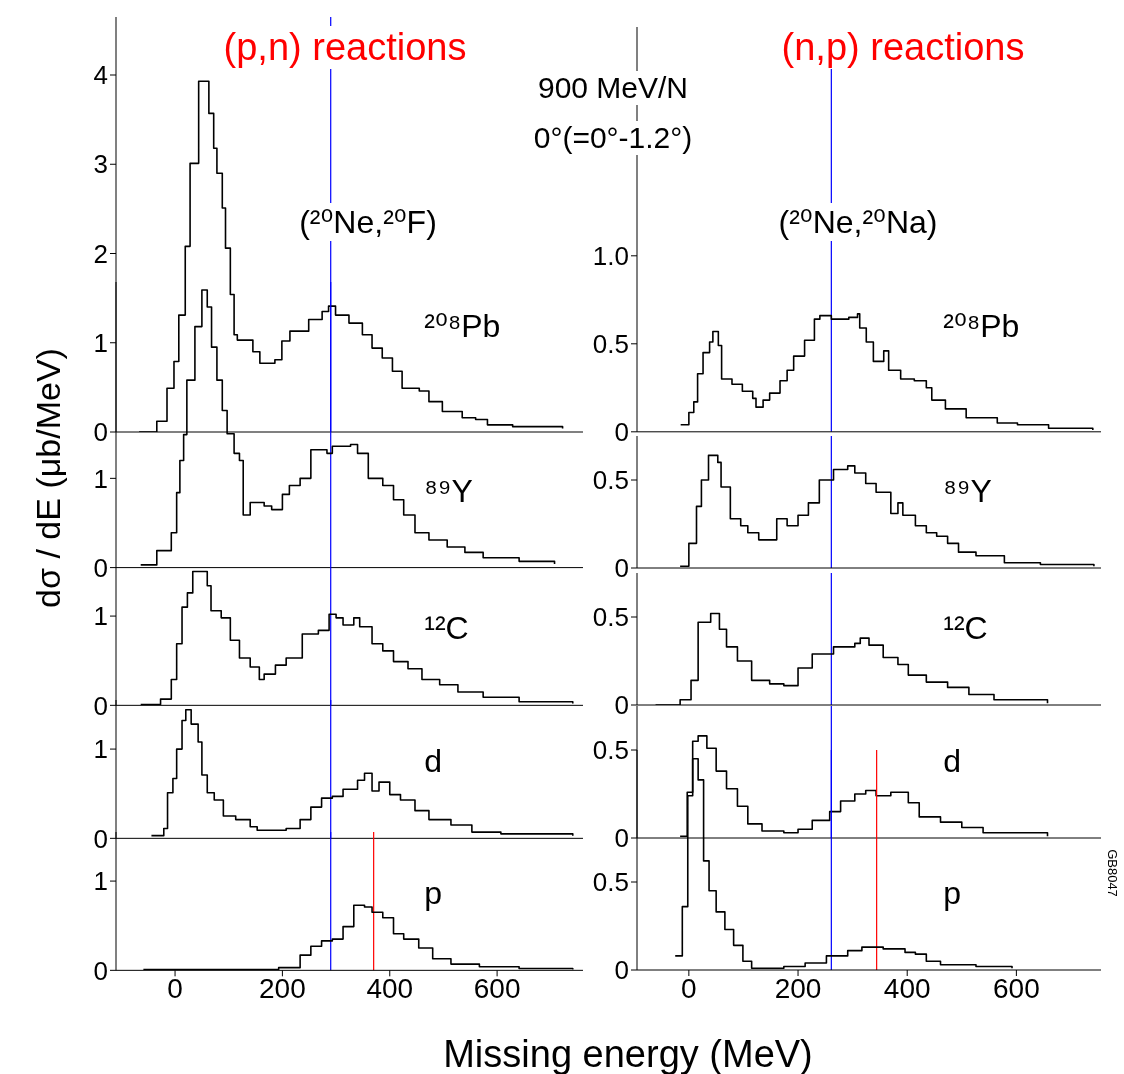  I want to click on y-axis-title: dσ / dE (μb/MeV), so click(48, 478).